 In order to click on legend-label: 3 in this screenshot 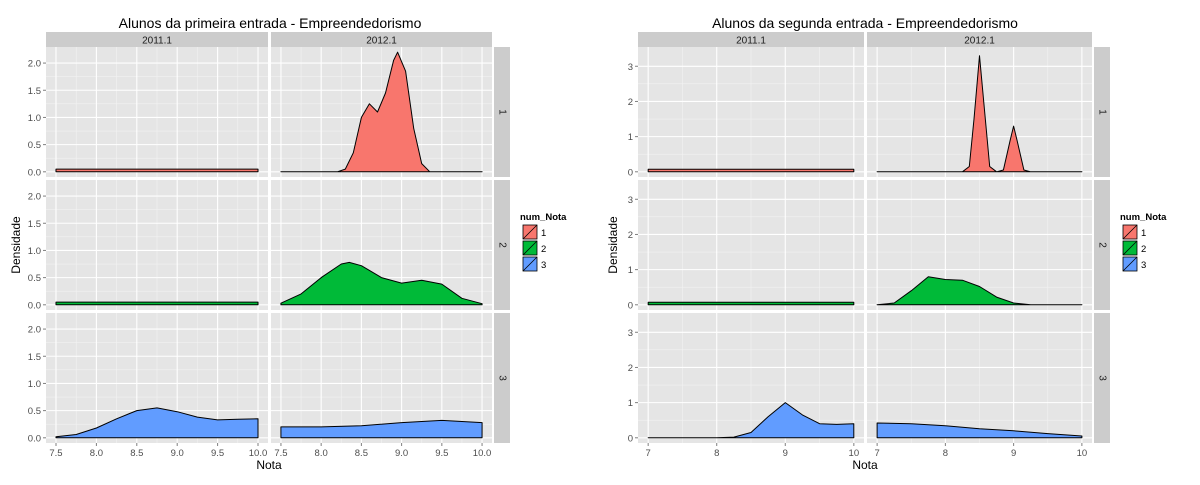, I will do `click(543, 265)`.